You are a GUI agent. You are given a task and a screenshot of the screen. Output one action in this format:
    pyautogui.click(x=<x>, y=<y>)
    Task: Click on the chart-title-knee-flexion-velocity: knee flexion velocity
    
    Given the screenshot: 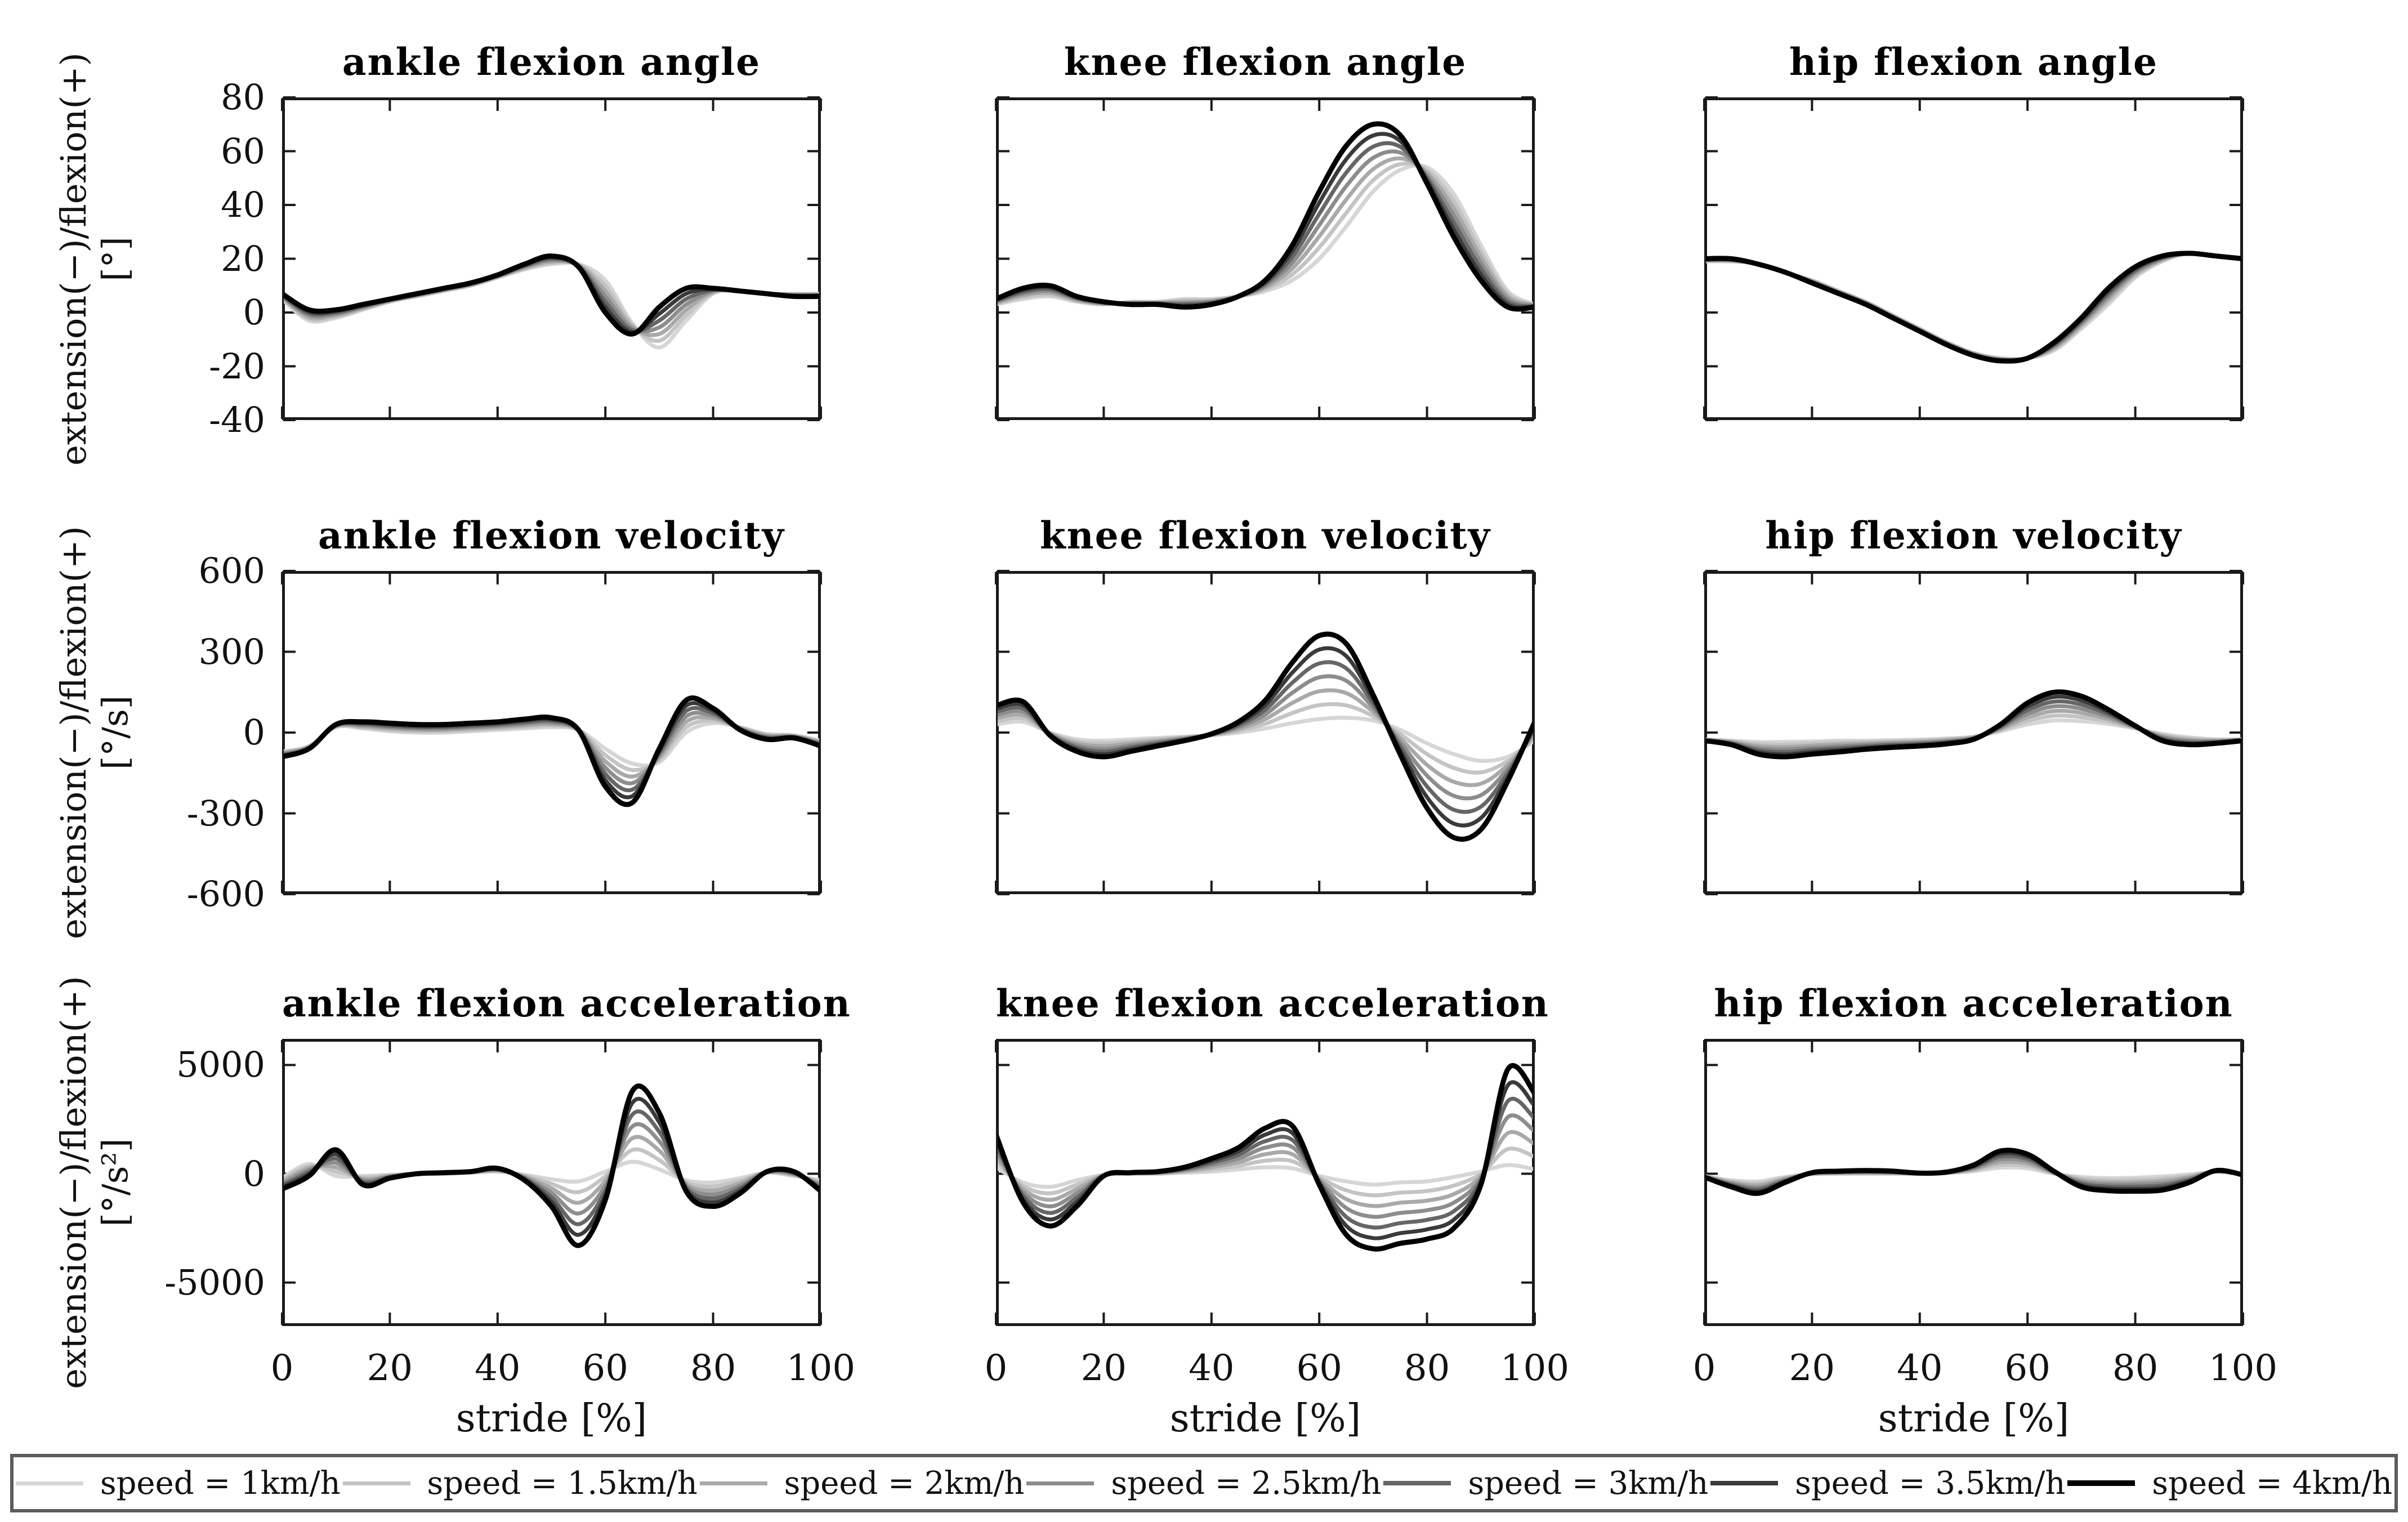 What is the action you would take?
    pyautogui.click(x=1265, y=535)
    